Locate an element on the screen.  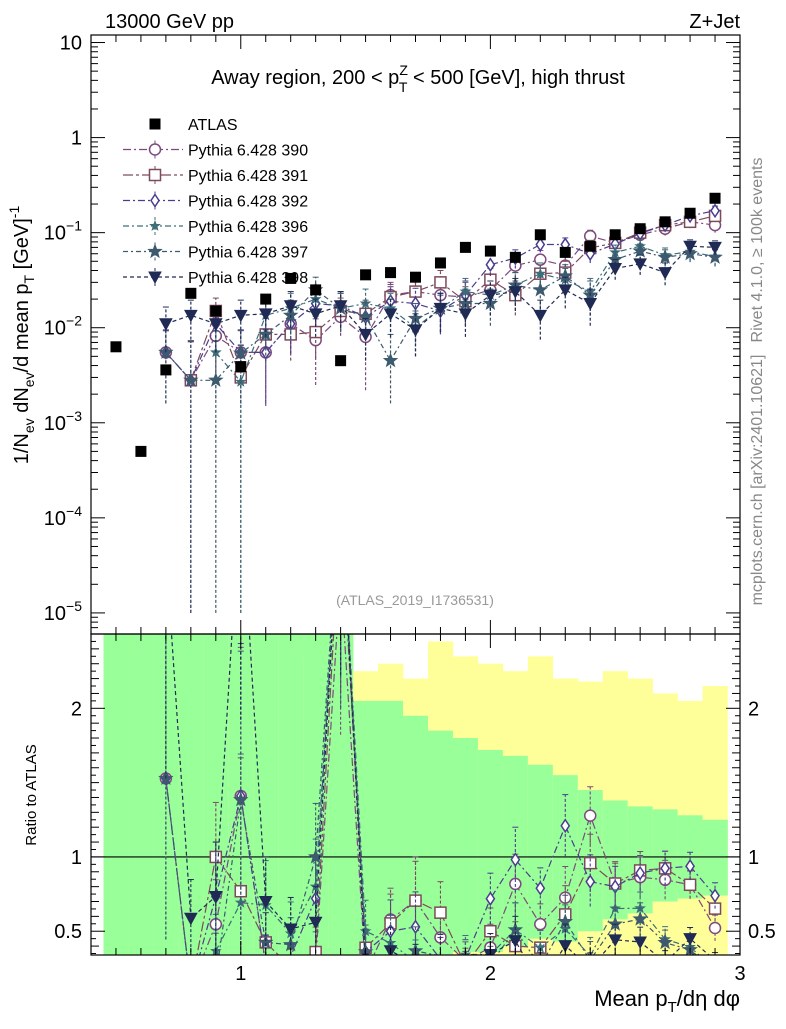
legend-label: Pythia 6.428 397 is located at coordinates (248, 253).